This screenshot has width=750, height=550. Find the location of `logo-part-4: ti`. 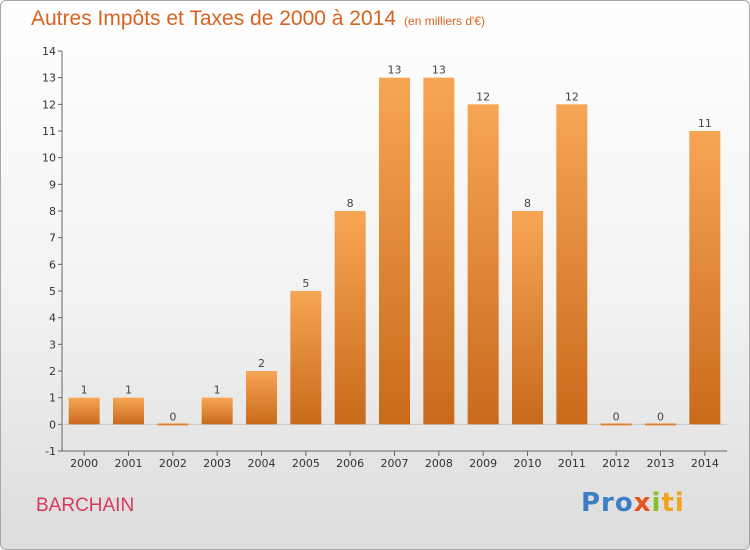

logo-part-4: ti is located at coordinates (673, 503).